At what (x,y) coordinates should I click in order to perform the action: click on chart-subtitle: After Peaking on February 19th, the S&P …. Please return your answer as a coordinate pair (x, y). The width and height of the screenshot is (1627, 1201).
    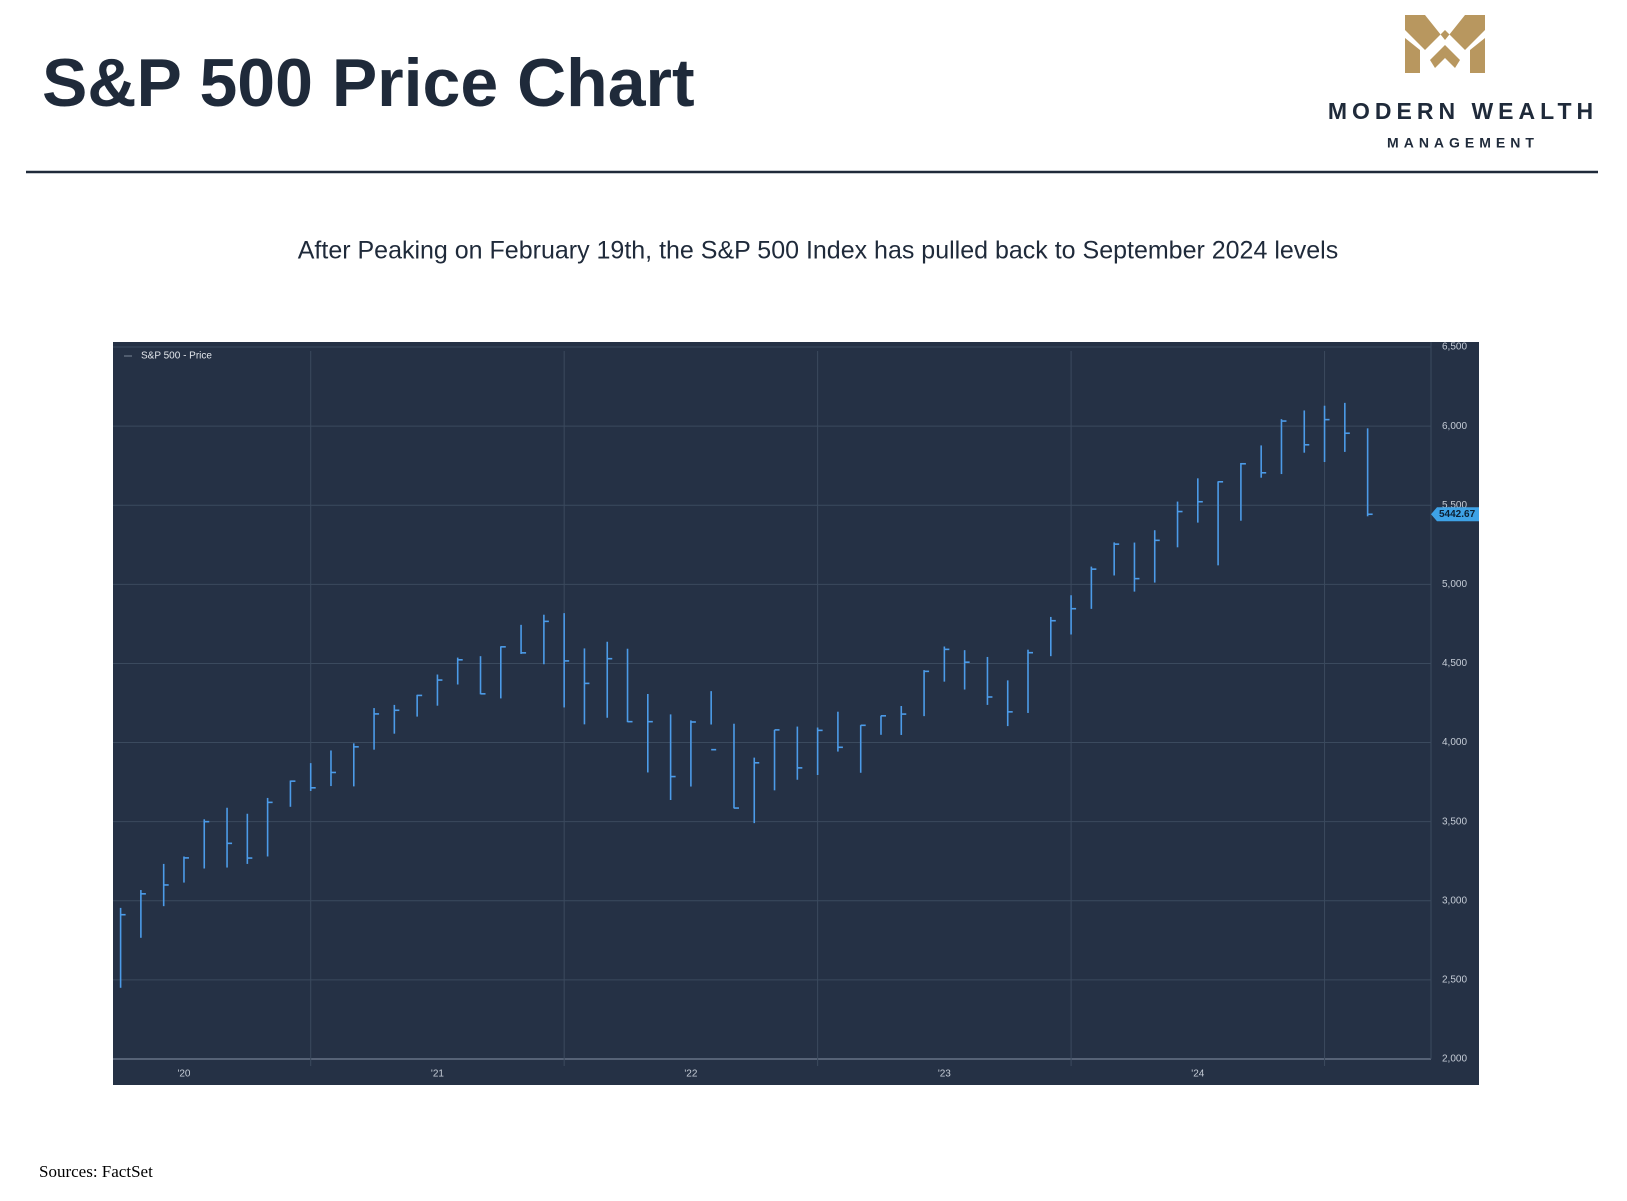
    Looking at the image, I should click on (818, 251).